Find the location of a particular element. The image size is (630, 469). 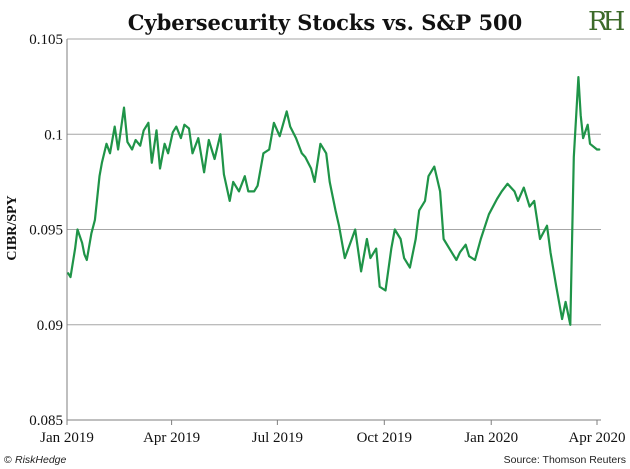

x-tick-label: Jan 2019 is located at coordinates (67, 438).